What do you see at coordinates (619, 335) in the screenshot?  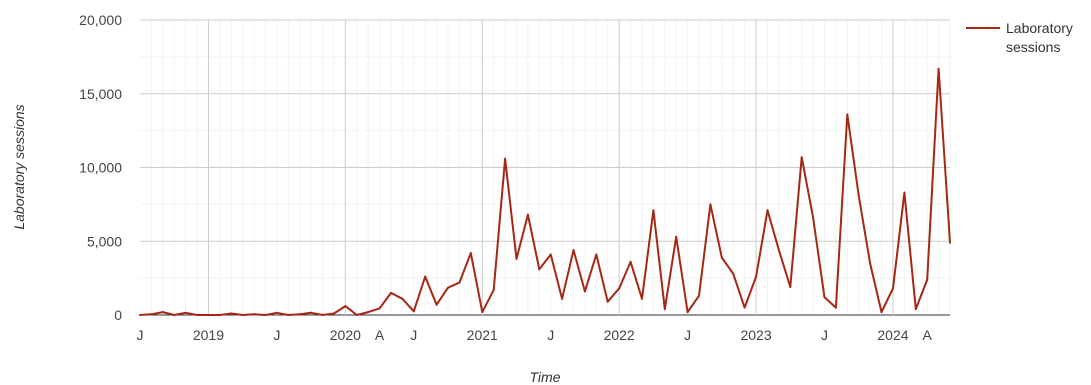 I see `x-tick-label: 2022` at bounding box center [619, 335].